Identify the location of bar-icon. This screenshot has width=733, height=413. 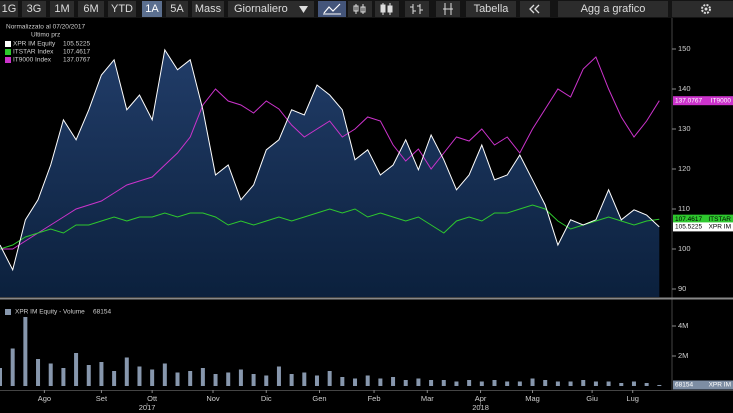
(417, 9).